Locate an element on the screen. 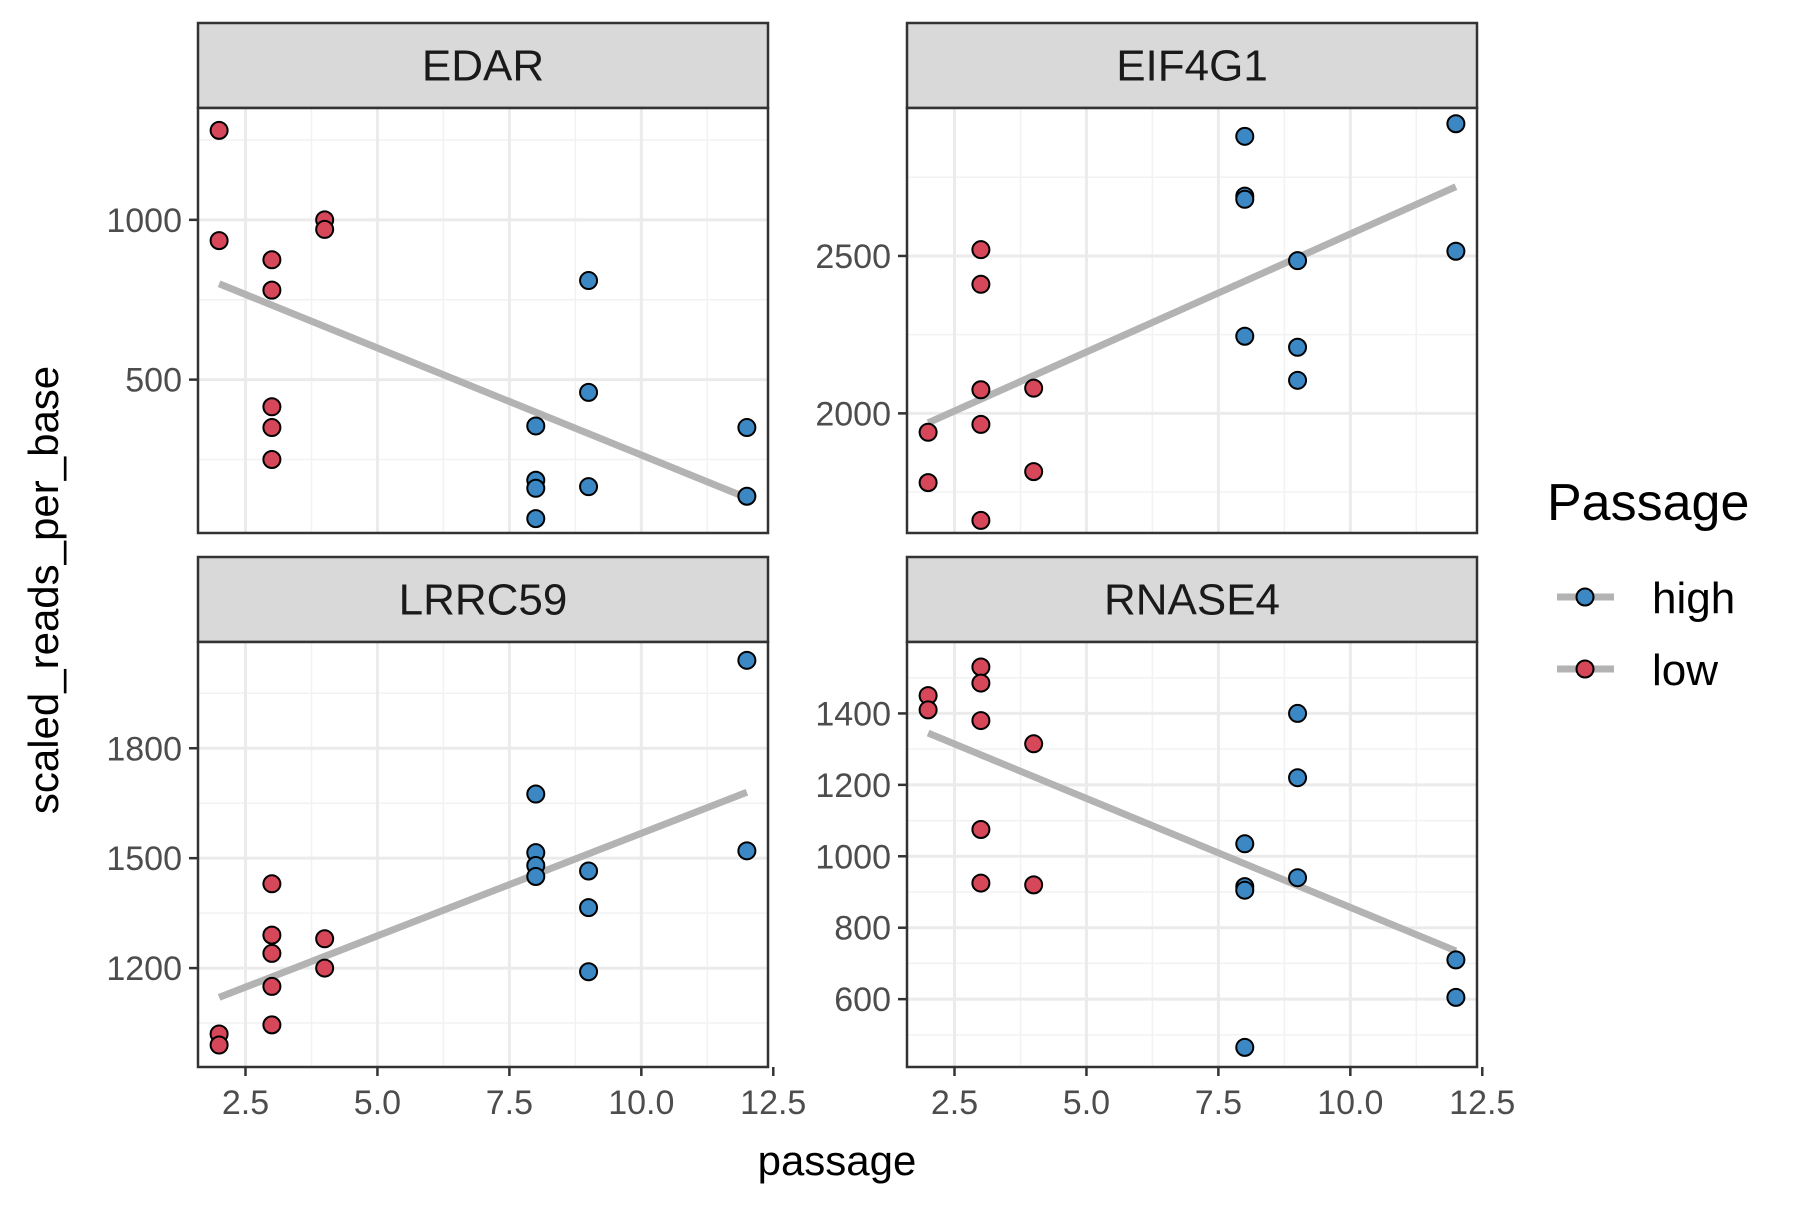 Image resolution: width=1800 pixels, height=1205 pixels. x-tick-label: 5.0 is located at coordinates (1086, 1103).